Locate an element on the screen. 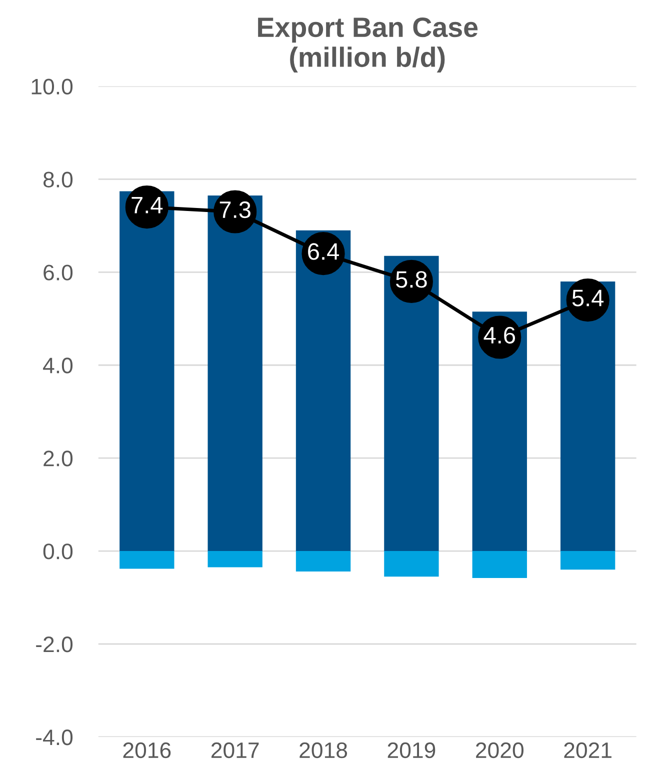 Image resolution: width=656 pixels, height=784 pixels. data-label: 7.4 is located at coordinates (147, 205).